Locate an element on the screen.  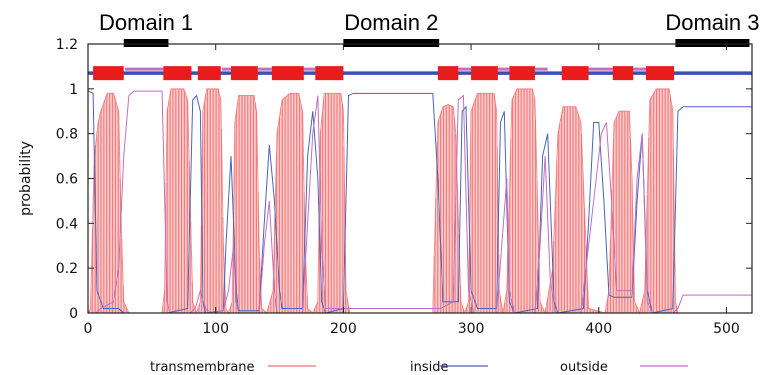
domain-label: Domain 3 is located at coordinates (712, 22).